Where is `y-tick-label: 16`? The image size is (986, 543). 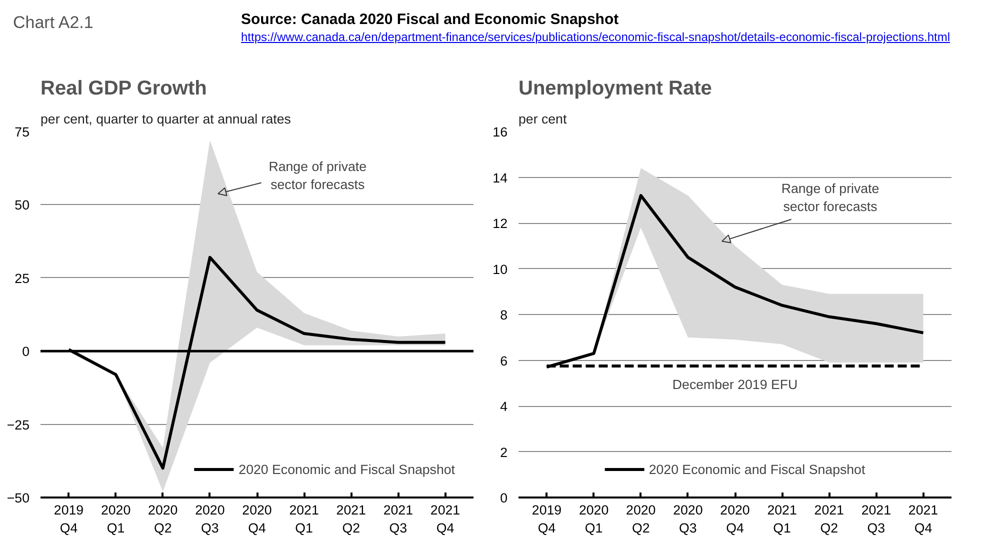
y-tick-label: 16 is located at coordinates (500, 132).